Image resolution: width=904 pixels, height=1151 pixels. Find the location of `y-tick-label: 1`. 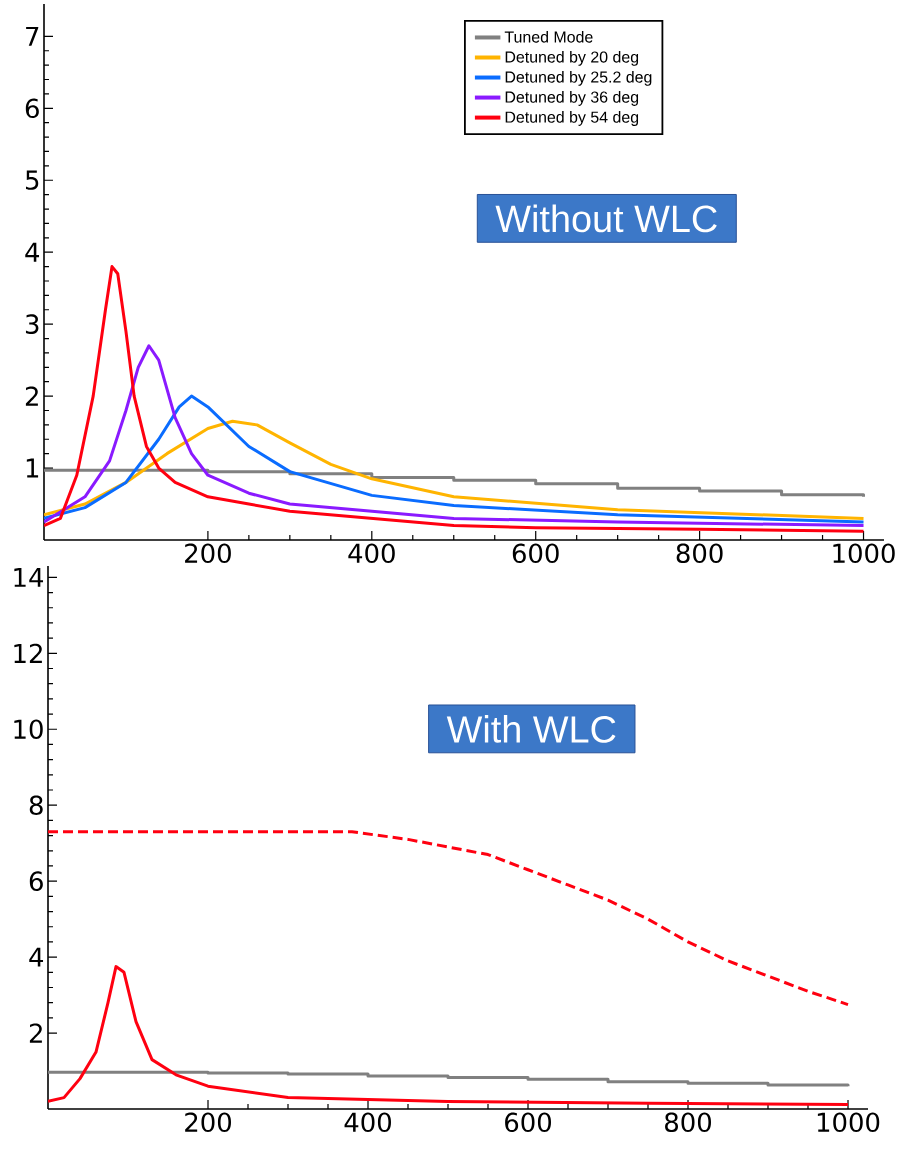

y-tick-label: 1 is located at coordinates (32, 468).